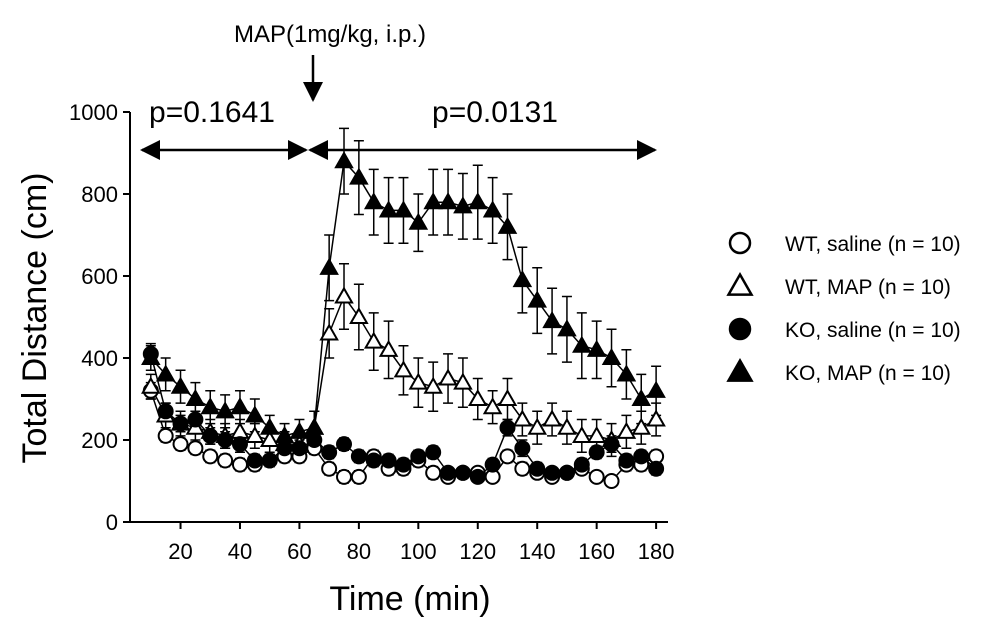  What do you see at coordinates (99, 440) in the screenshot?
I see `y-tick-label: 200` at bounding box center [99, 440].